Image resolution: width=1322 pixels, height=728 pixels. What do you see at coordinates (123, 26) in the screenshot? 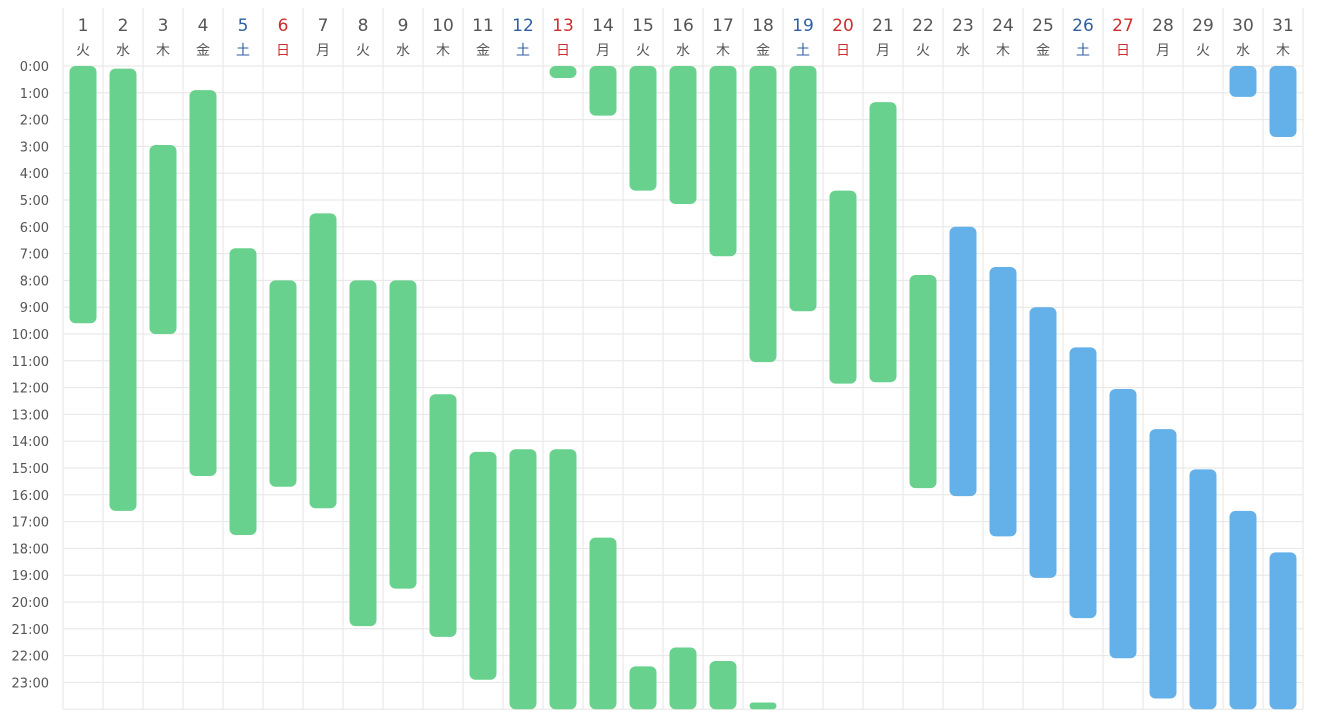
I see `day-number-label: 2` at bounding box center [123, 26].